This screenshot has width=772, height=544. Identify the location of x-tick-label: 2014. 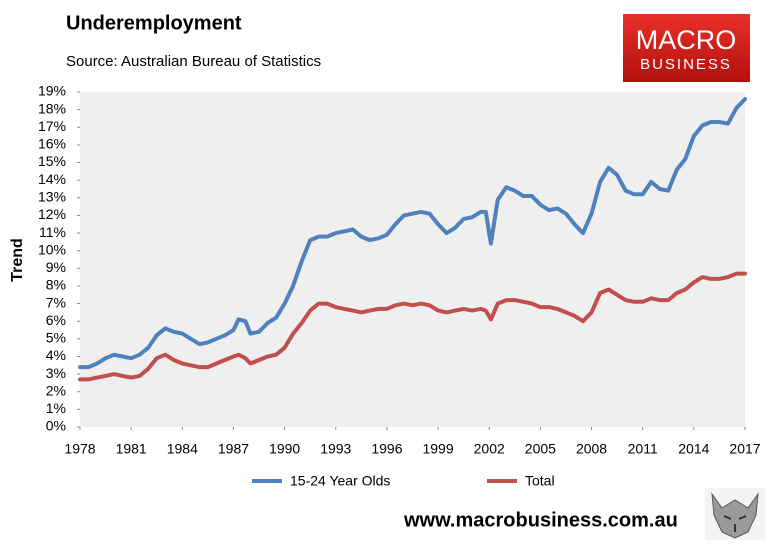
(693, 449).